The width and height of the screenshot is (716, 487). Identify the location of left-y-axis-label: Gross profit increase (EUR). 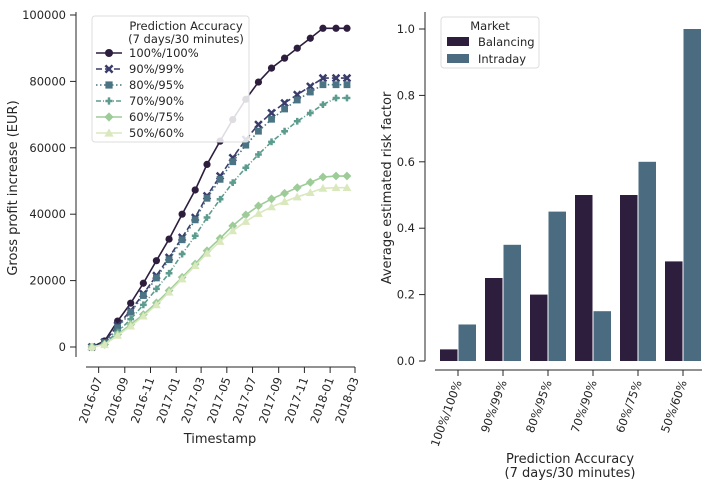
(13, 187).